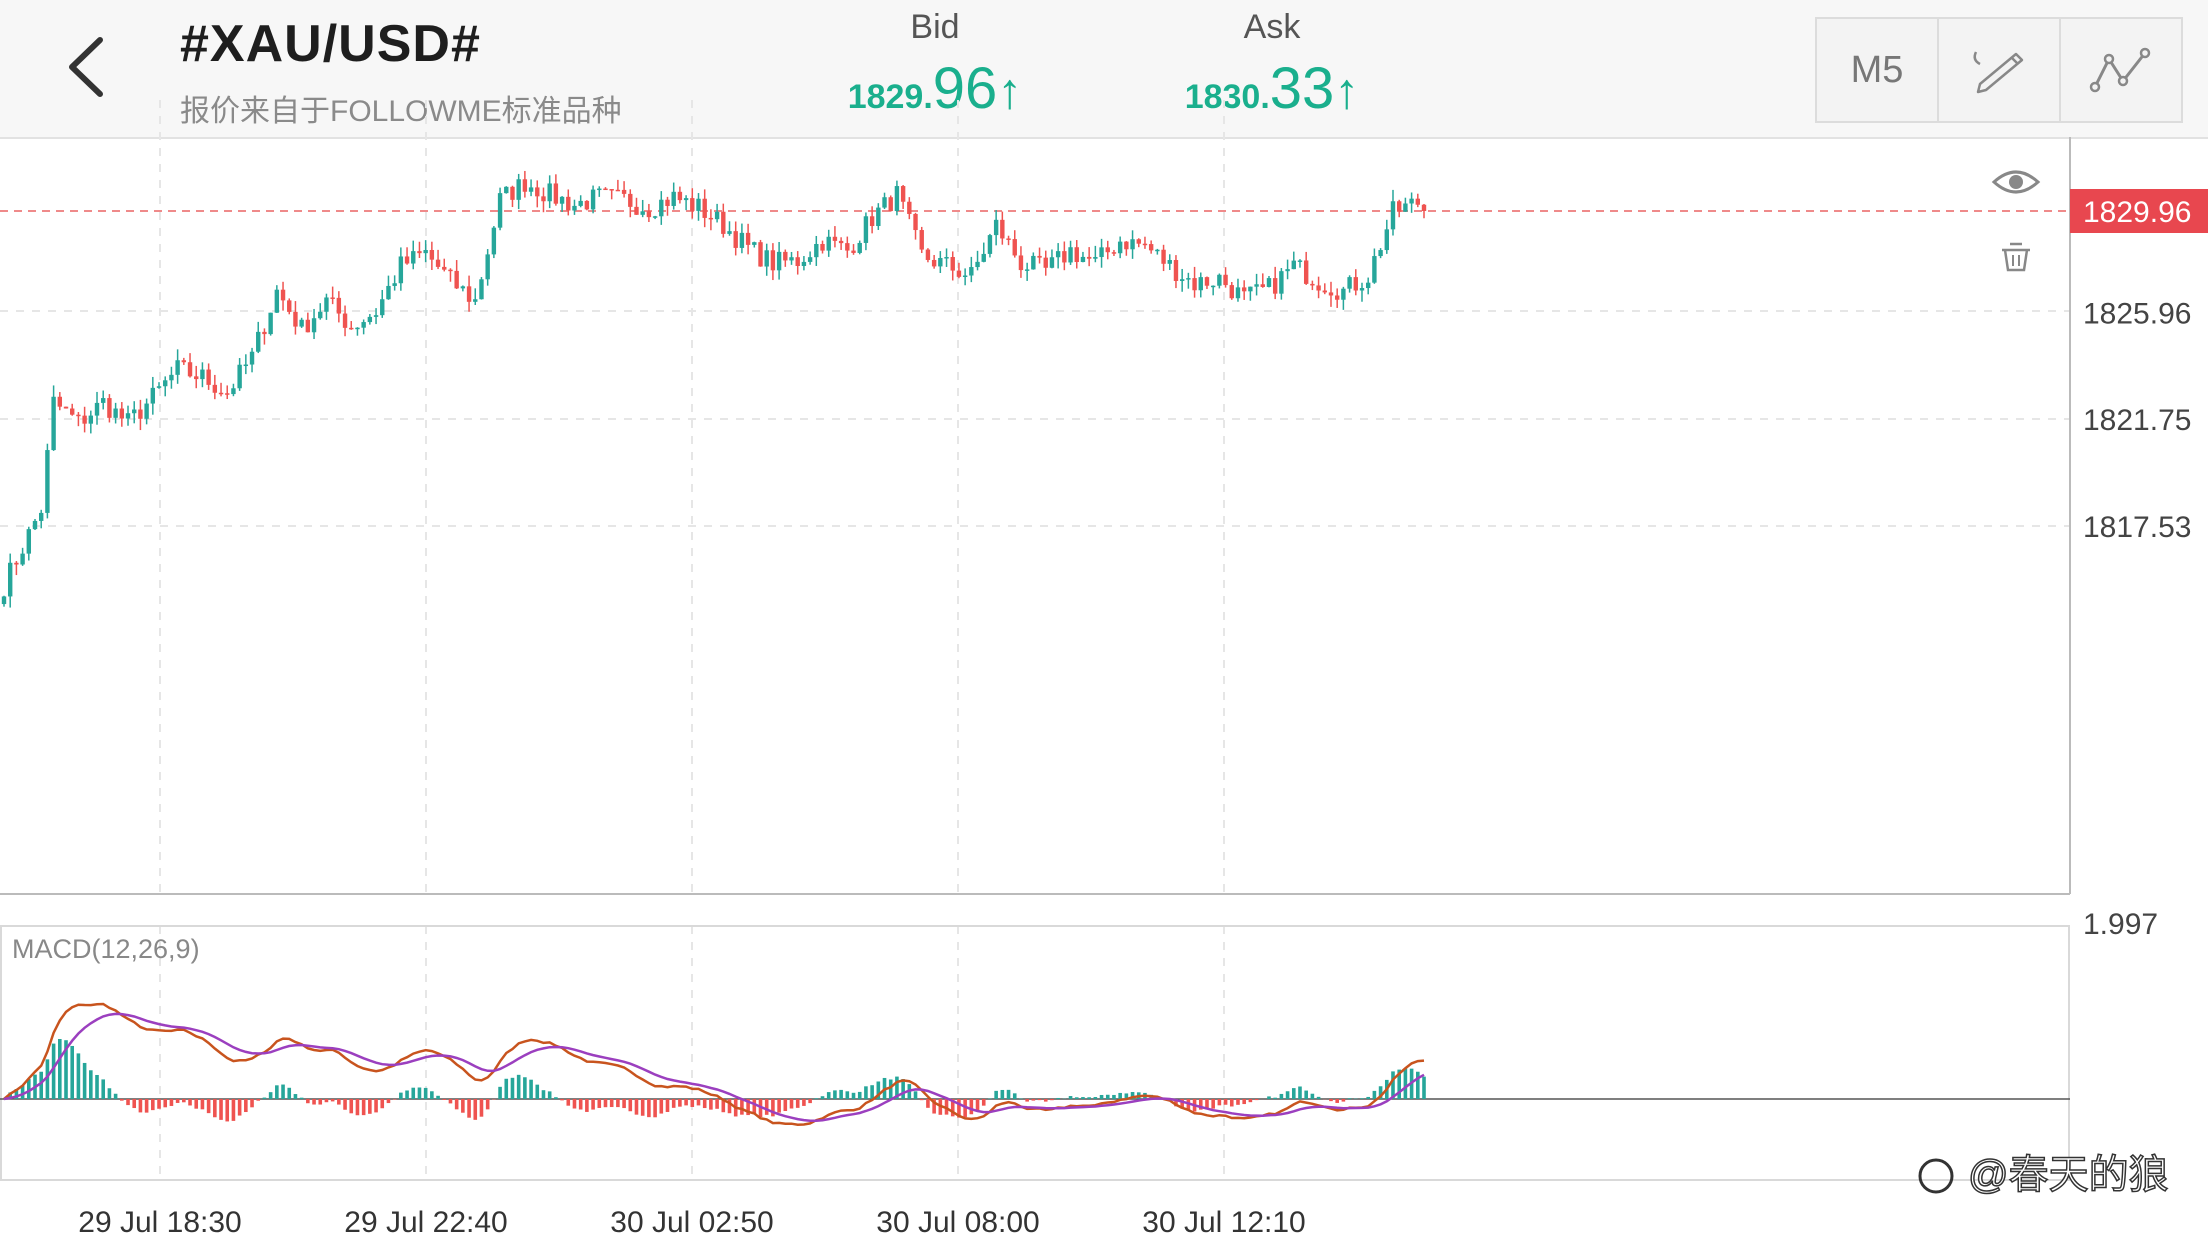 This screenshot has width=2208, height=1242. I want to click on back-button, so click(90, 67).